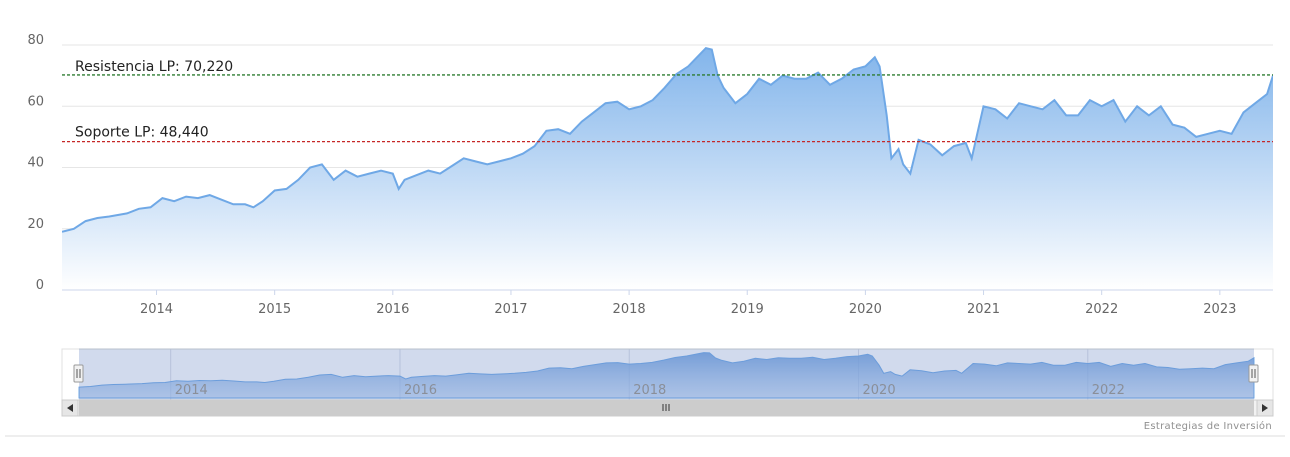 Image resolution: width=1290 pixels, height=457 pixels. Describe the element at coordinates (40, 285) in the screenshot. I see `y-tick-label-0: 0` at that location.